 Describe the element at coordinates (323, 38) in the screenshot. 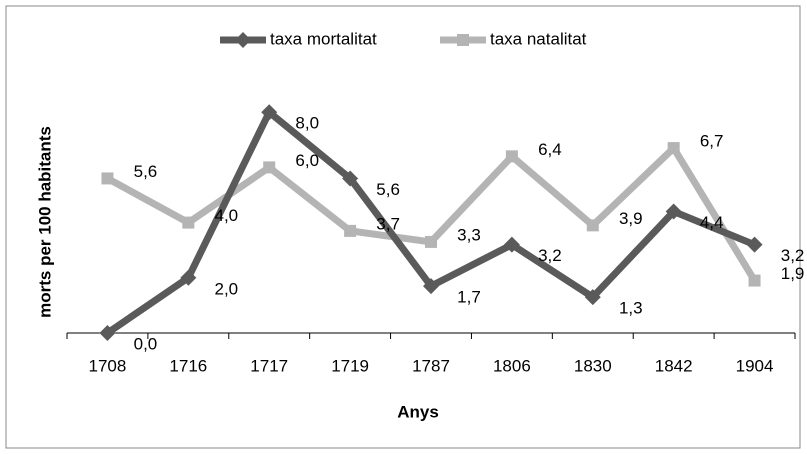

I see `legend-label: taxa mortalitat` at that location.